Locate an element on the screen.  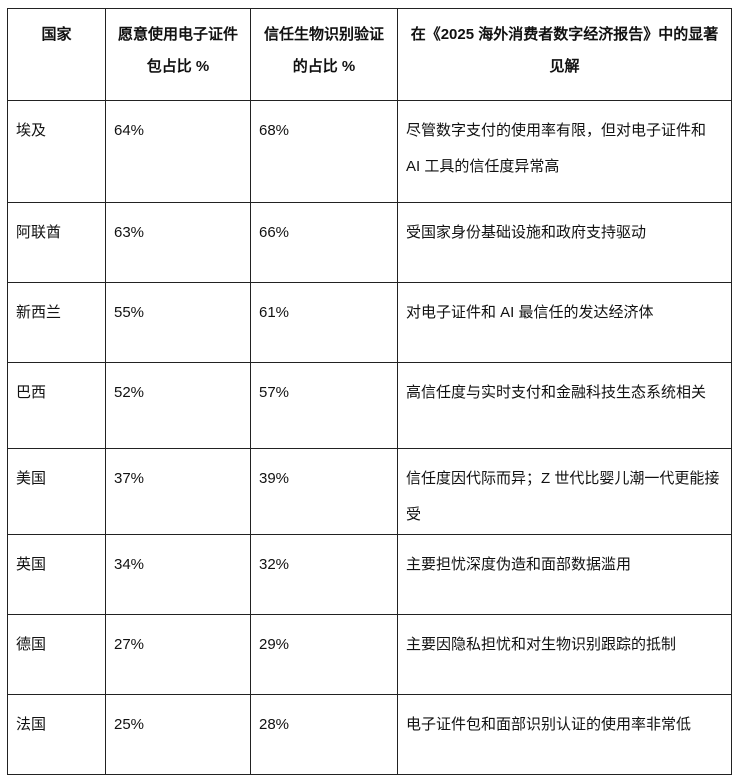
cell-insight: 主要因隐私担忧和对生物识别跟踪的抵制 is located at coordinates (564, 654).